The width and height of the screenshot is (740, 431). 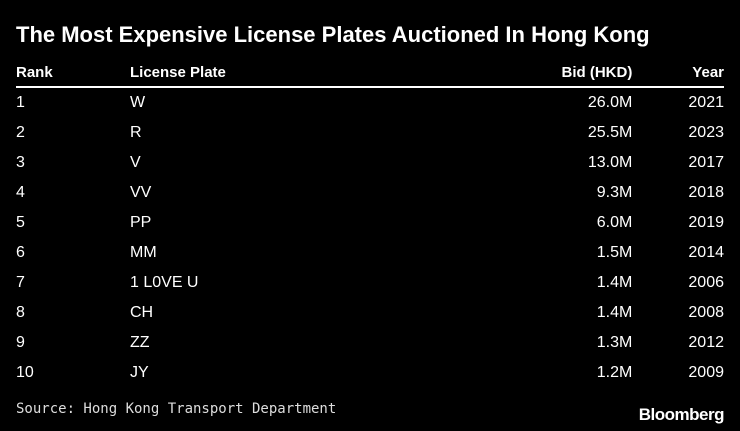 What do you see at coordinates (706, 372) in the screenshot?
I see `cell: 2009` at bounding box center [706, 372].